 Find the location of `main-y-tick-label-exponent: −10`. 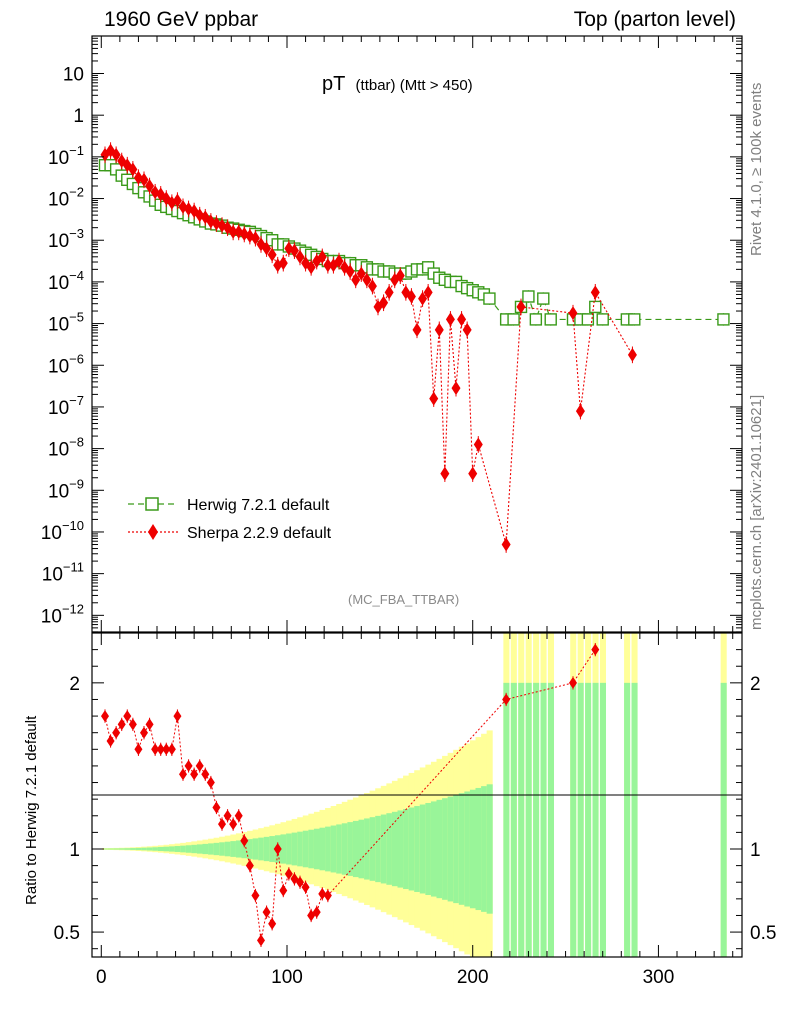

main-y-tick-label-exponent: −10 is located at coordinates (73, 525).